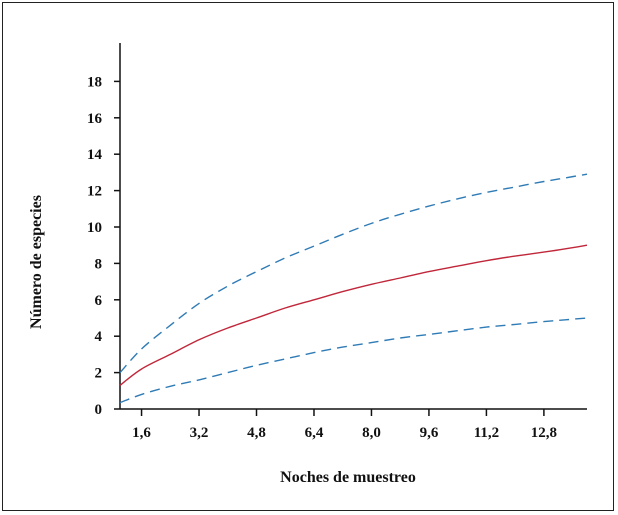 The width and height of the screenshot is (618, 515). Describe the element at coordinates (94, 192) in the screenshot. I see `y-tick-label: 12` at that location.